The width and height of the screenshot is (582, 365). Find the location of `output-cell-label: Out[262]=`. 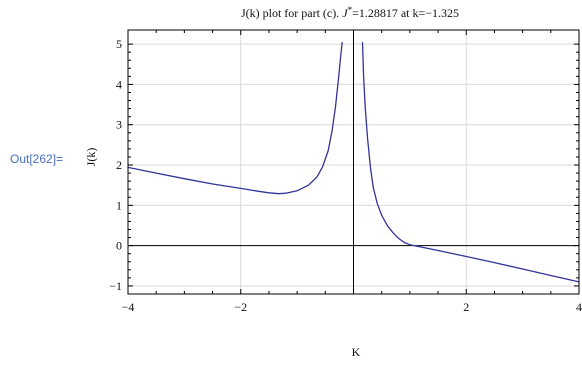

output-cell-label: Out[262]= is located at coordinates (37, 159).